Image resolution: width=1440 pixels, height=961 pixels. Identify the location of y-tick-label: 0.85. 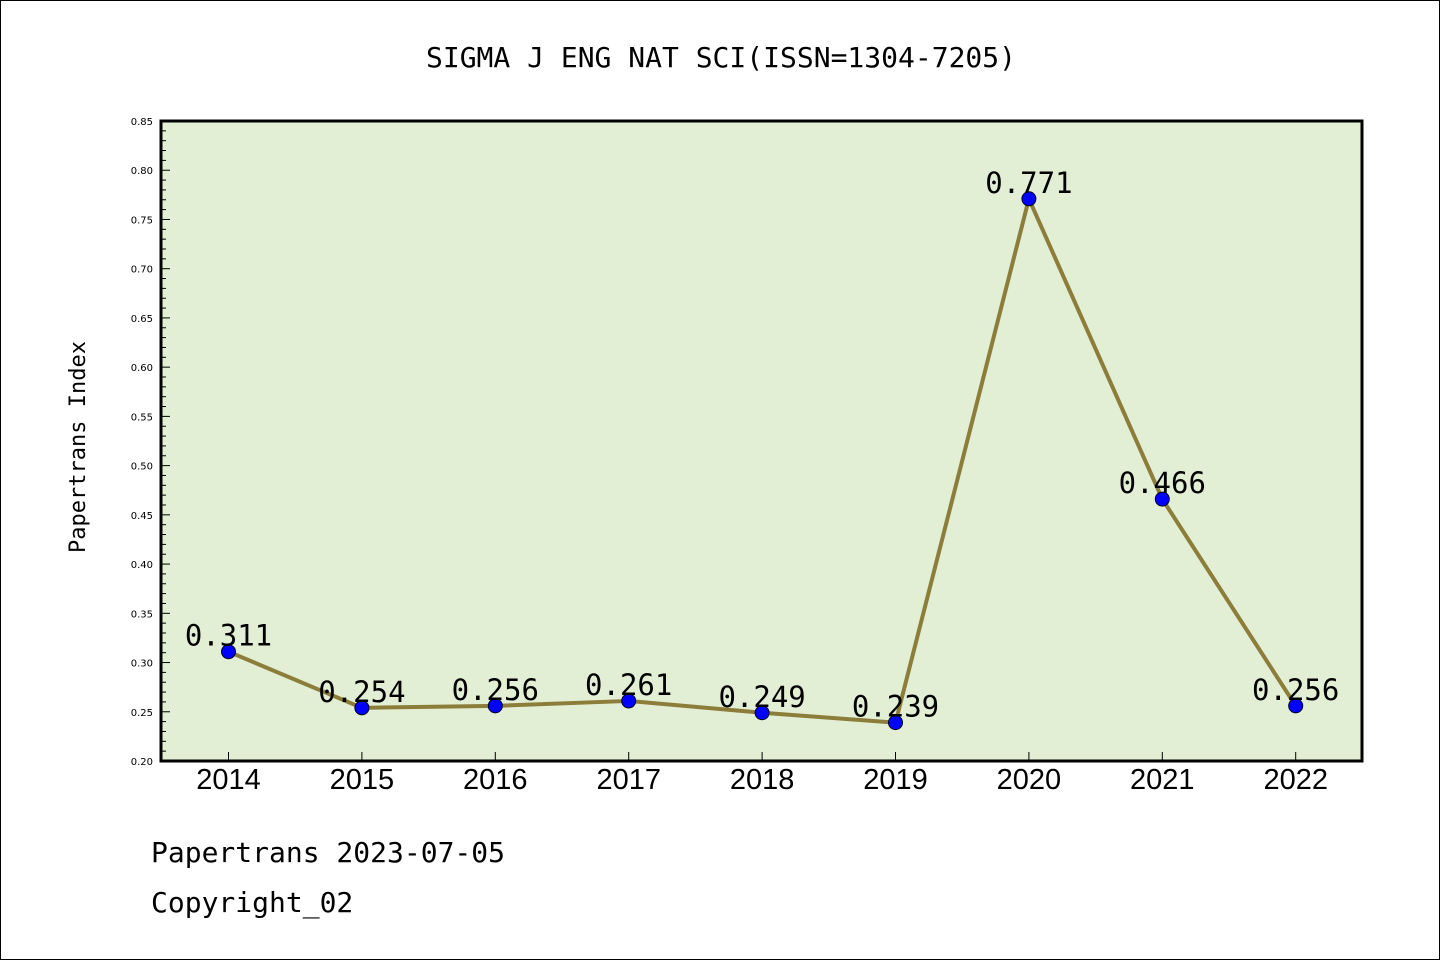
(142, 122).